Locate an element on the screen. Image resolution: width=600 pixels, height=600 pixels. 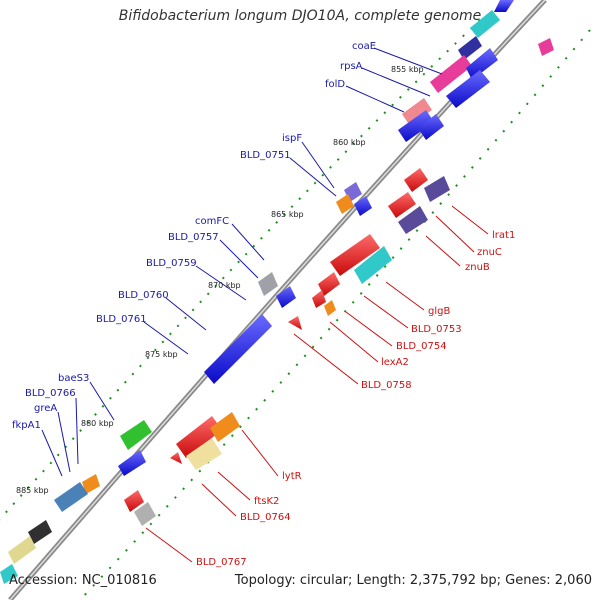
gene-label: BLD_0751 is located at coordinates (265, 155).